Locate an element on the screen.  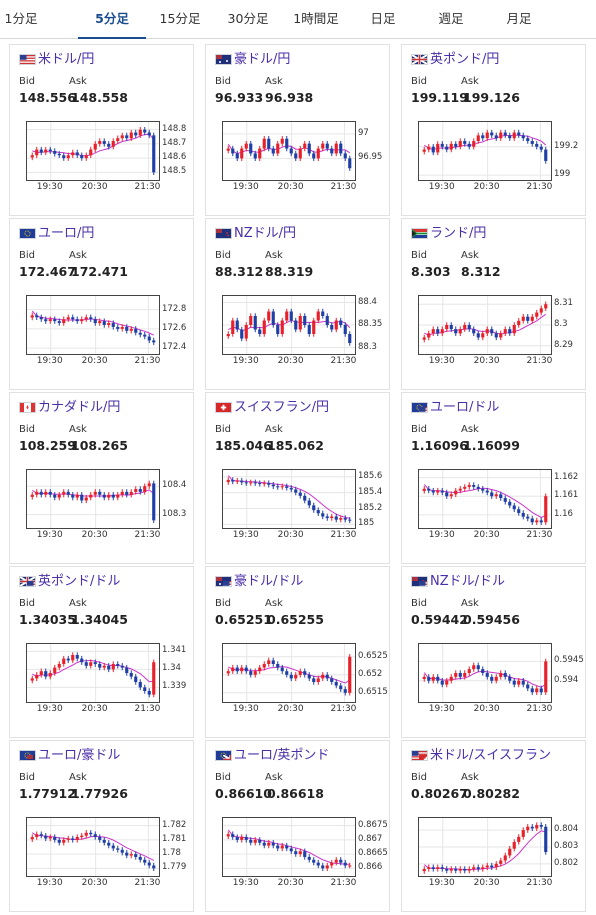
x-tick-label: 20:30 is located at coordinates (290, 361).